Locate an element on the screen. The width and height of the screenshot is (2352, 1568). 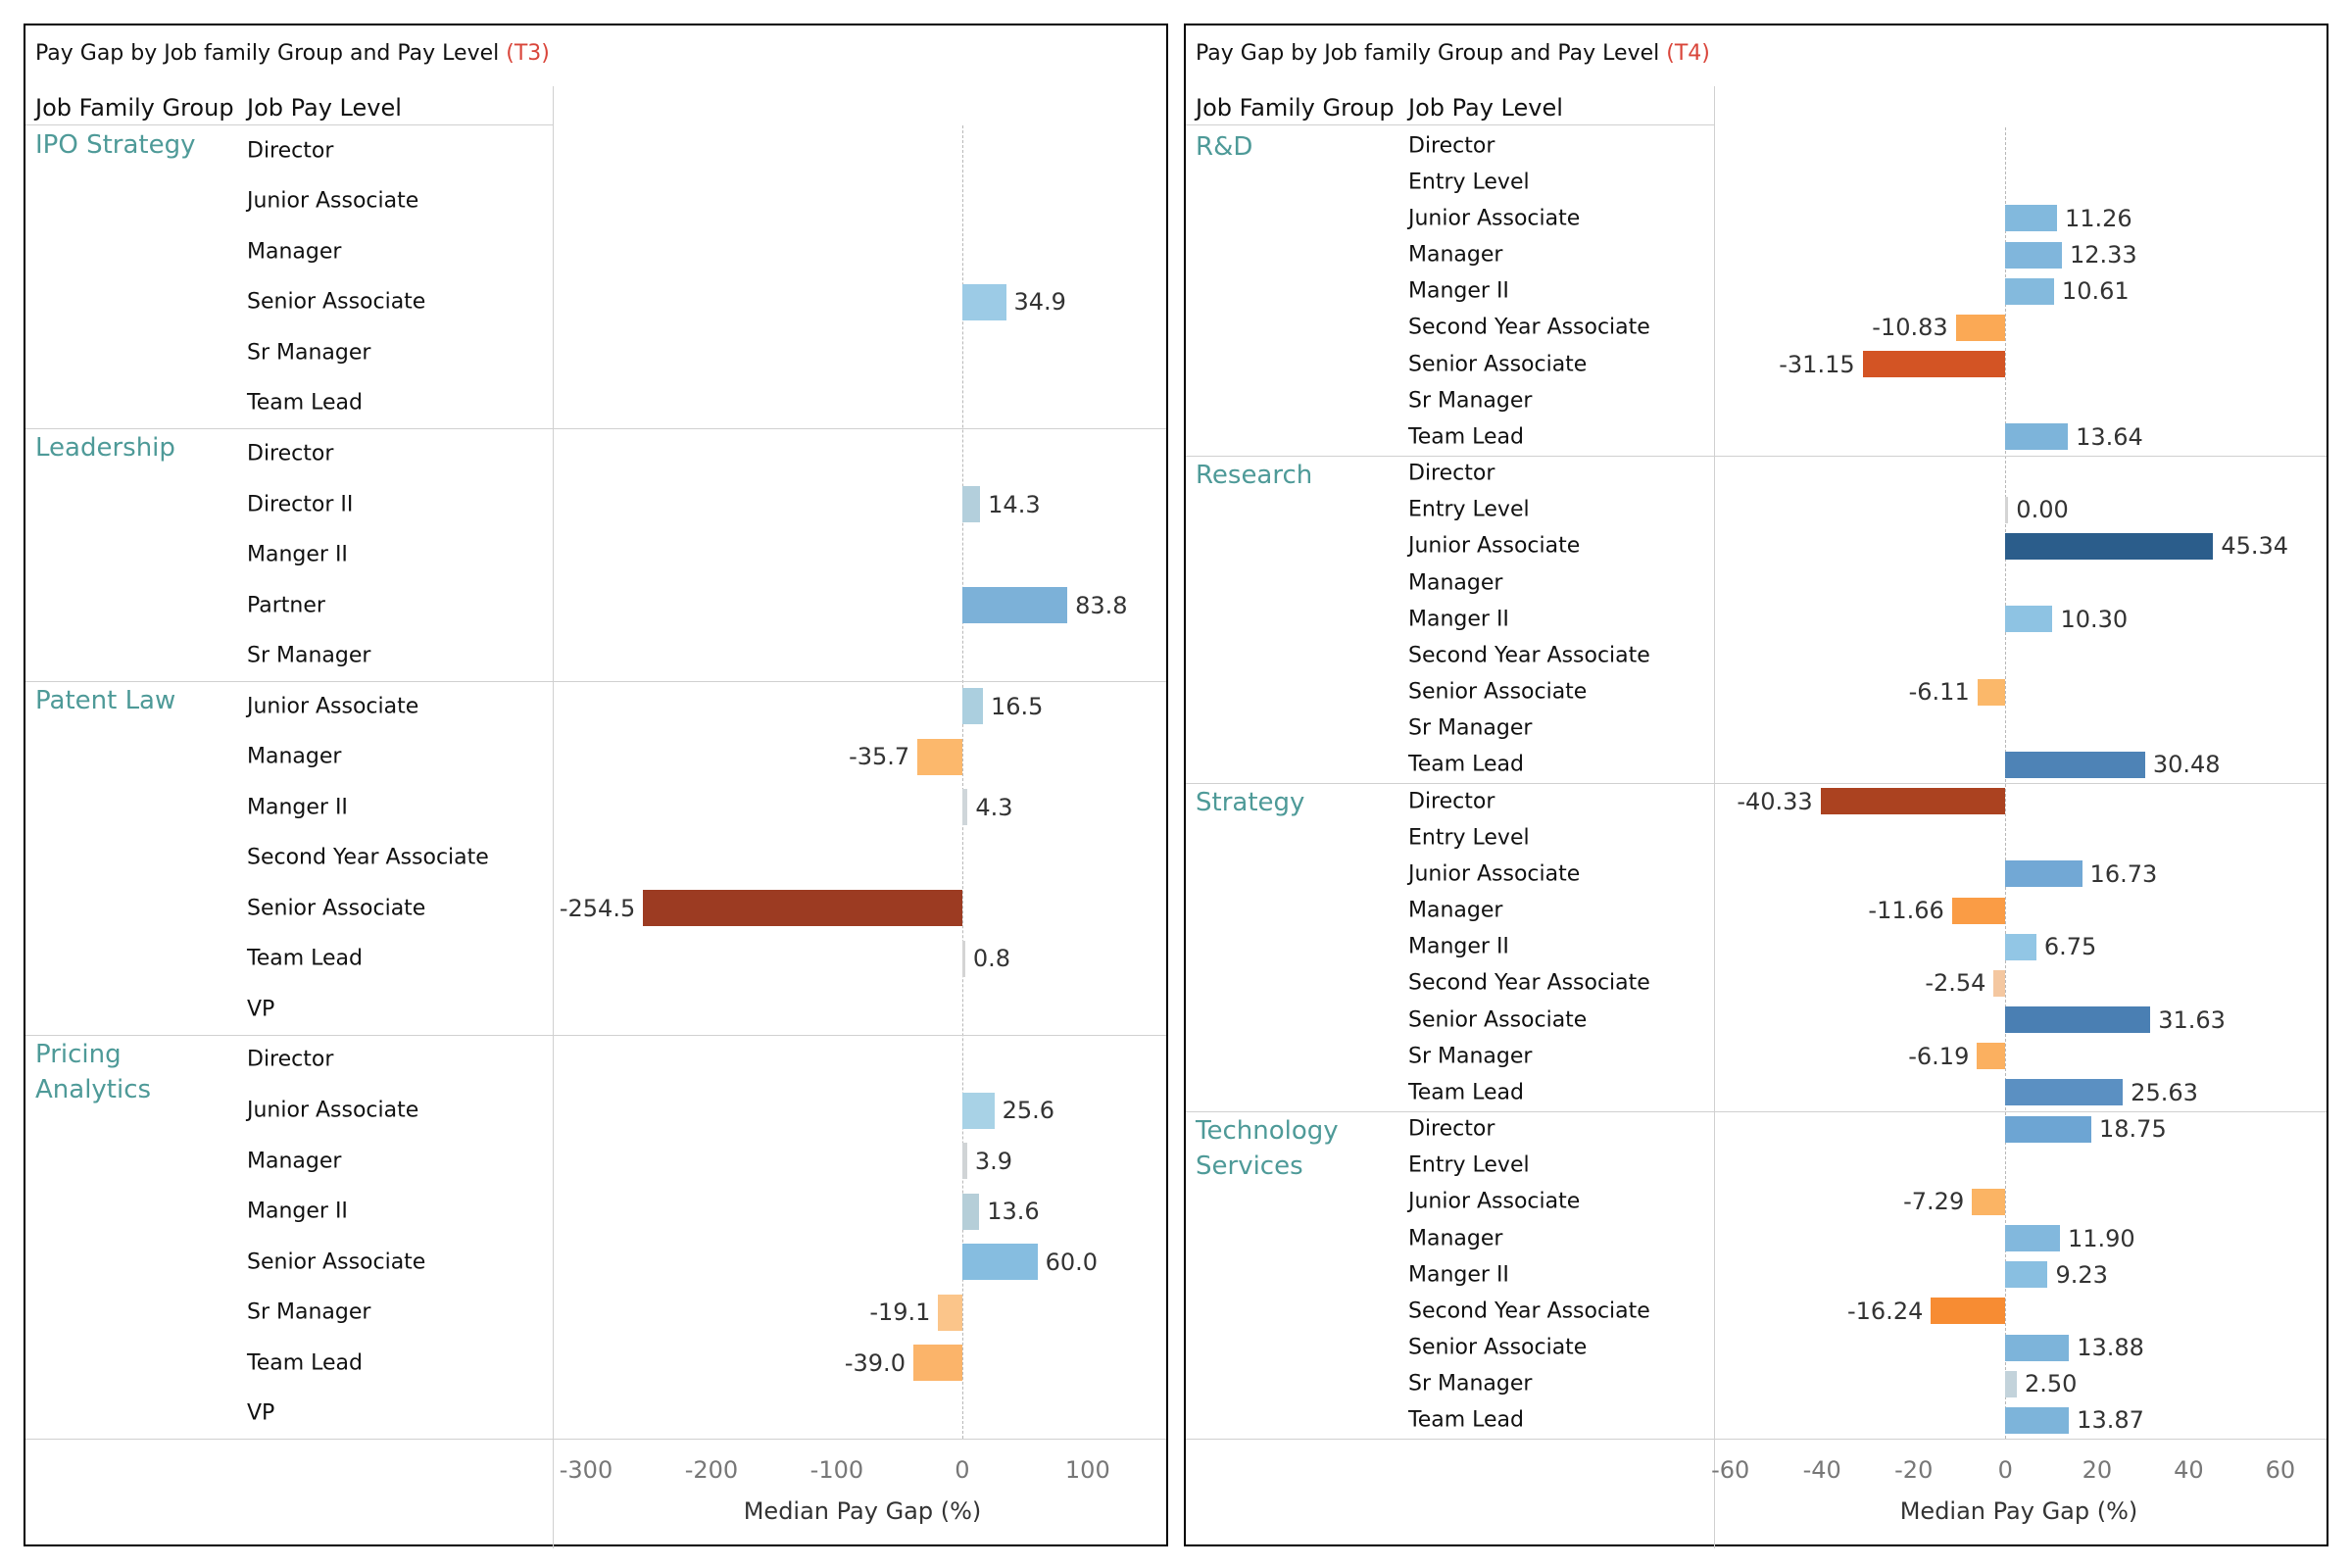
data-label: 0.8 is located at coordinates (991, 959).